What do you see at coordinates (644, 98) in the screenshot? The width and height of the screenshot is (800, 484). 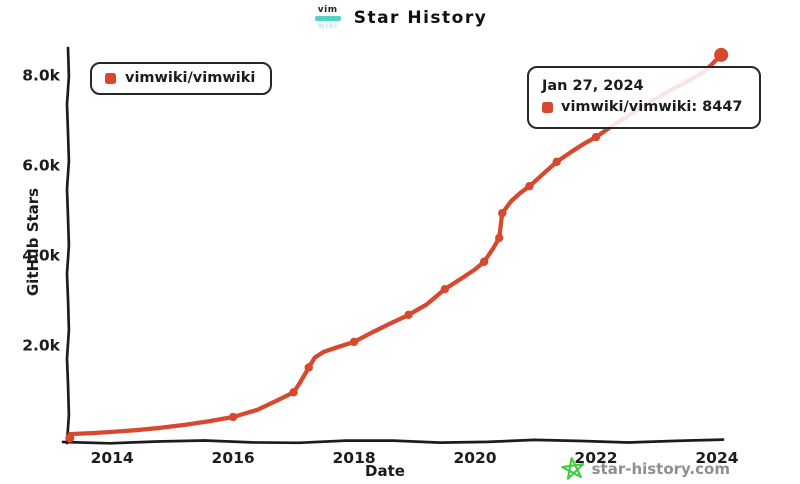 I see `tooltip: Jan 27, 2024 vimwiki/vimwiki: 8447` at bounding box center [644, 98].